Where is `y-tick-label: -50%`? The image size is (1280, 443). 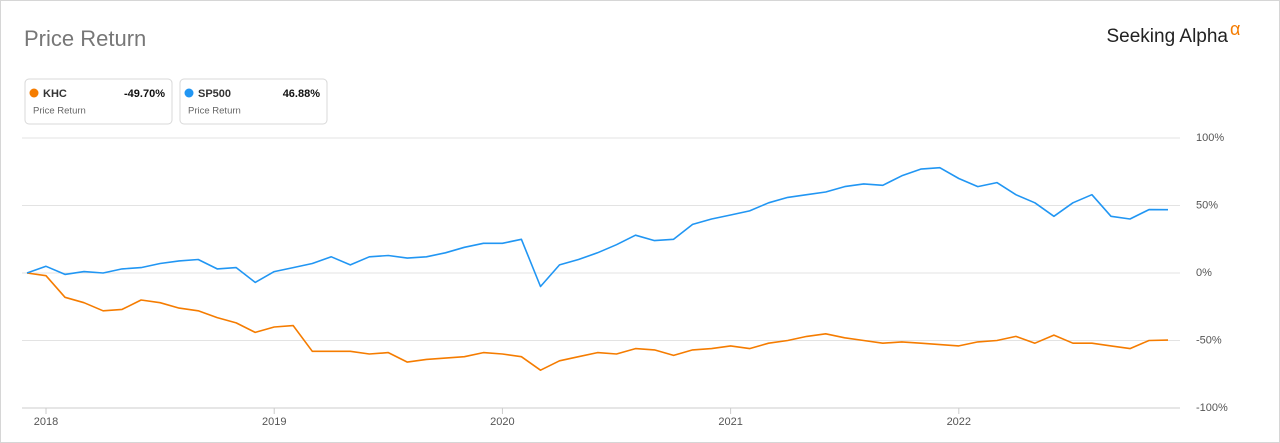
y-tick-label: -50% is located at coordinates (1209, 340).